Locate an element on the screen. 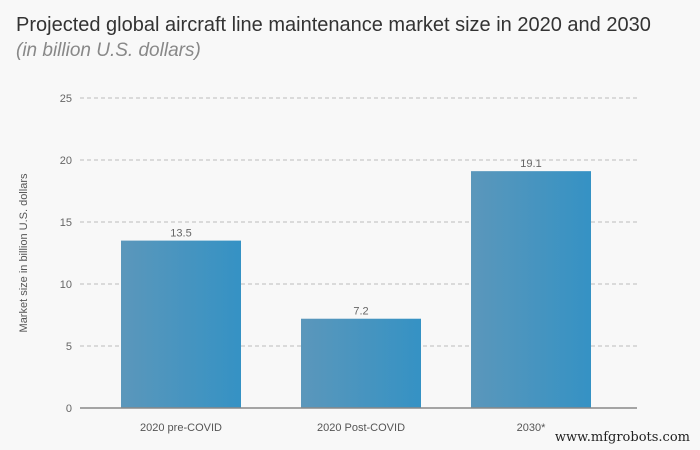  data-label: 19.1 is located at coordinates (530, 164).